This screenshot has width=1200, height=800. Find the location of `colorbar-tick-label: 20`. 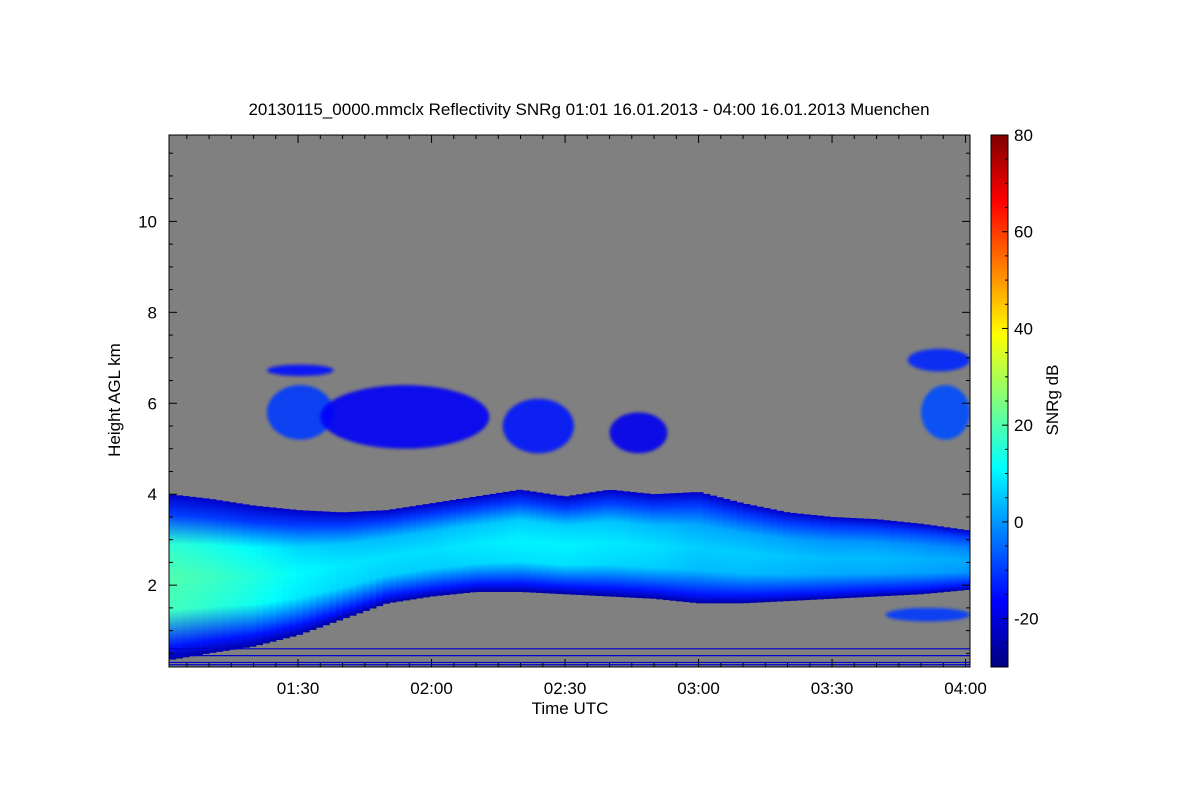

colorbar-tick-label: 20 is located at coordinates (1023, 425).